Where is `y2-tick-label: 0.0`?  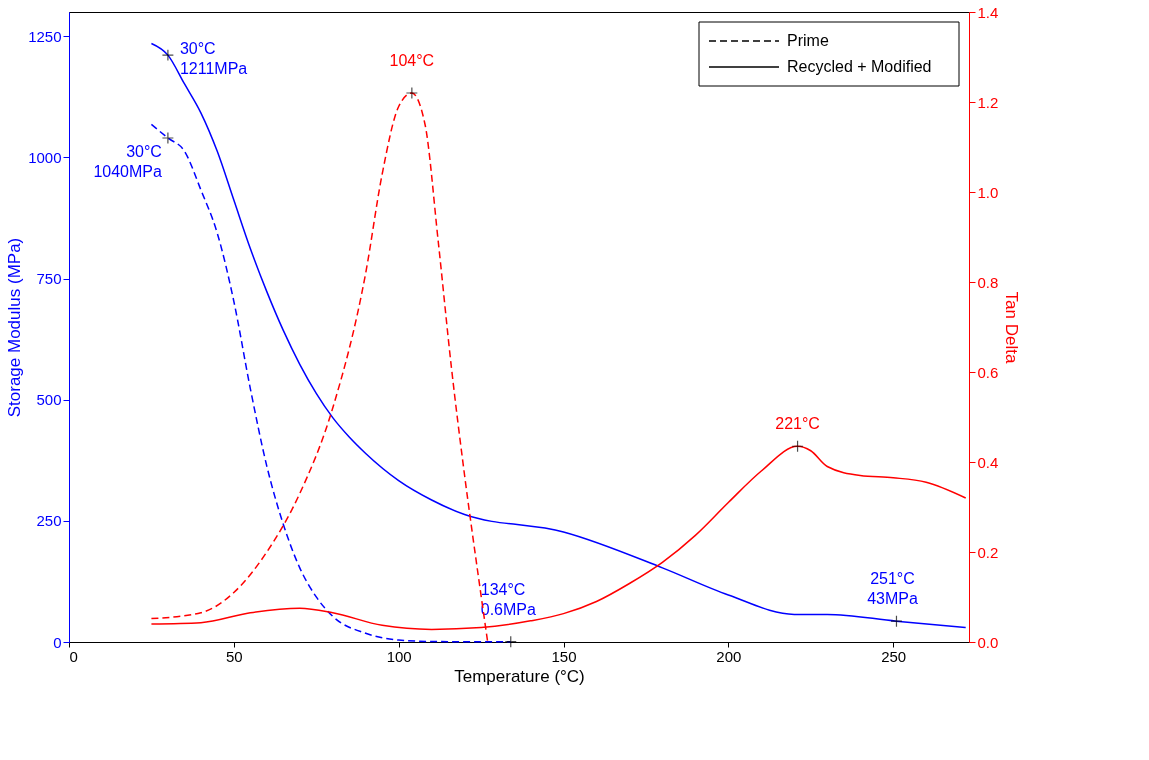
y2-tick-label: 0.0 is located at coordinates (988, 642).